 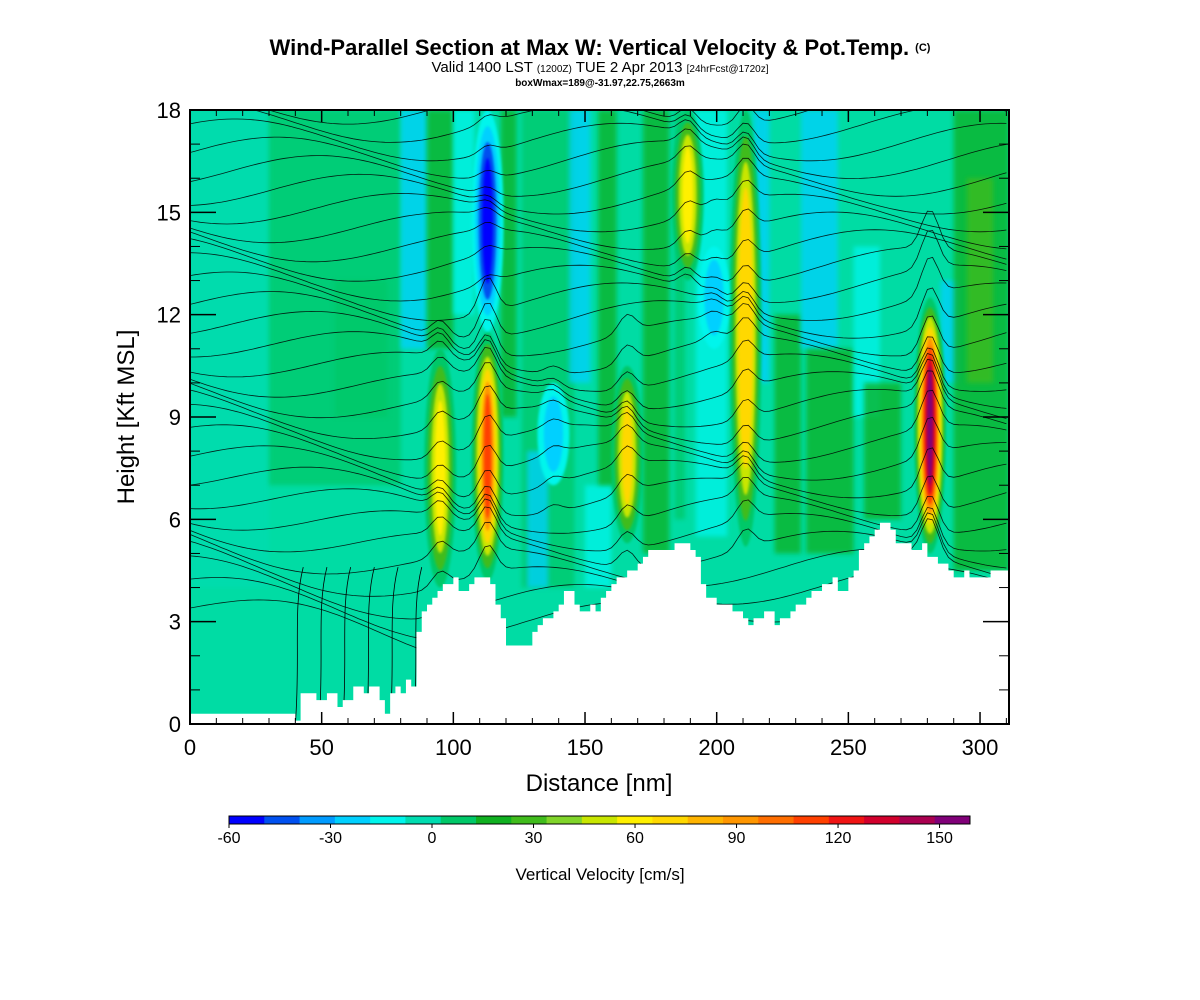 What do you see at coordinates (175, 622) in the screenshot?
I see `y-tick-label: 3` at bounding box center [175, 622].